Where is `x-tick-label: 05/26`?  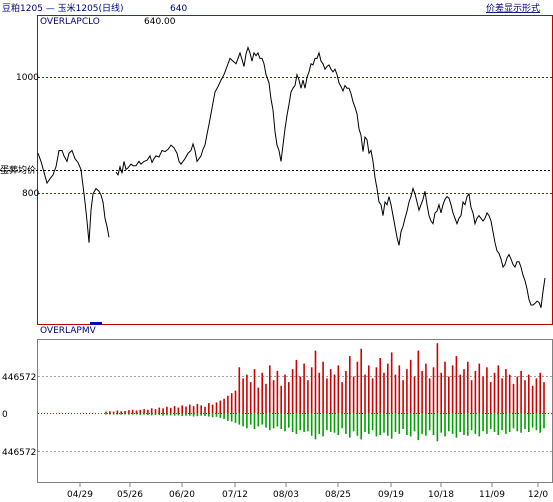 x-tick-label: 05/26 is located at coordinates (130, 495).